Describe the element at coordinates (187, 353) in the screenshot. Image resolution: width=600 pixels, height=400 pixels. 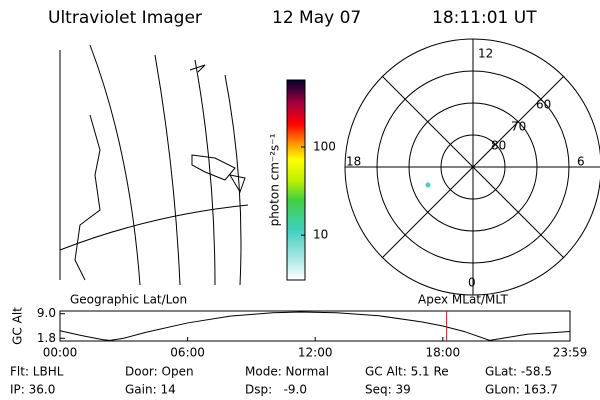
I see `x-tick-label: 06:00` at that location.